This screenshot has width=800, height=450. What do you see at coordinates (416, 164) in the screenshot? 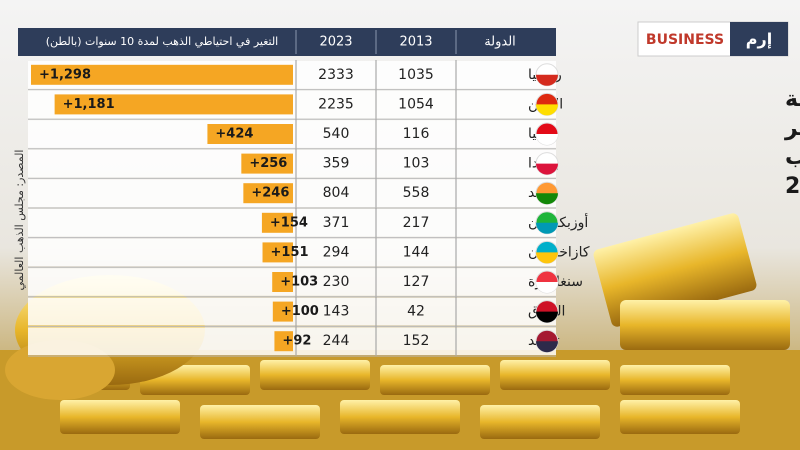
I see `cell-value: 103` at bounding box center [416, 164].